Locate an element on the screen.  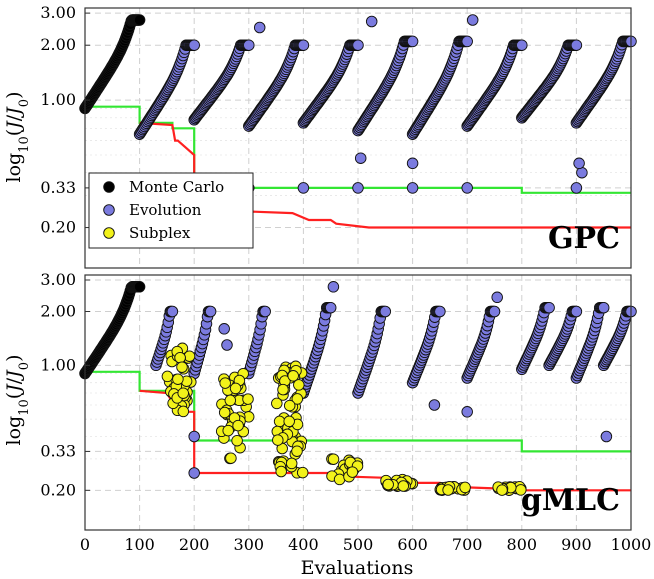
gmlc-y-axis-label: log10(J/J0) is located at coordinates (17, 399).